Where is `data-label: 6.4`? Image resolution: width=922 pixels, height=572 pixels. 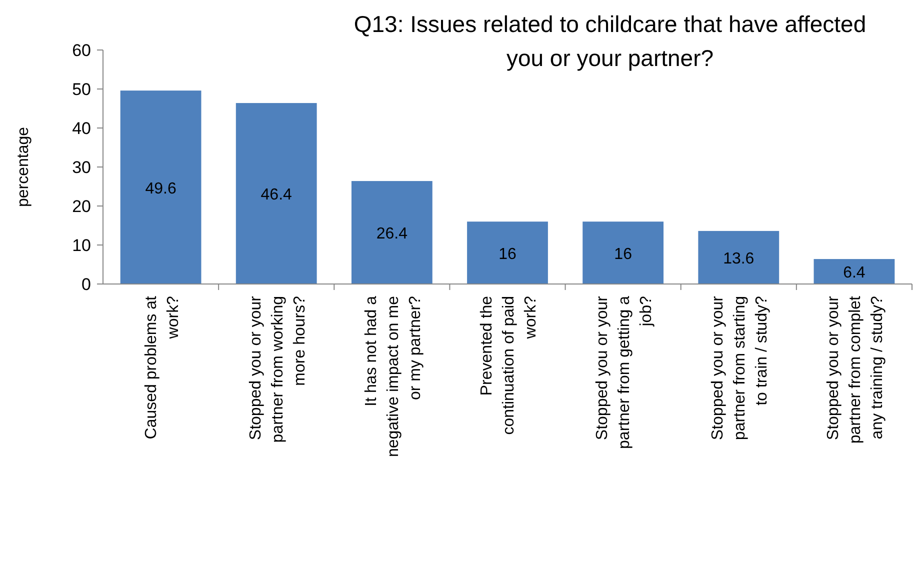
data-label: 6.4 is located at coordinates (854, 273).